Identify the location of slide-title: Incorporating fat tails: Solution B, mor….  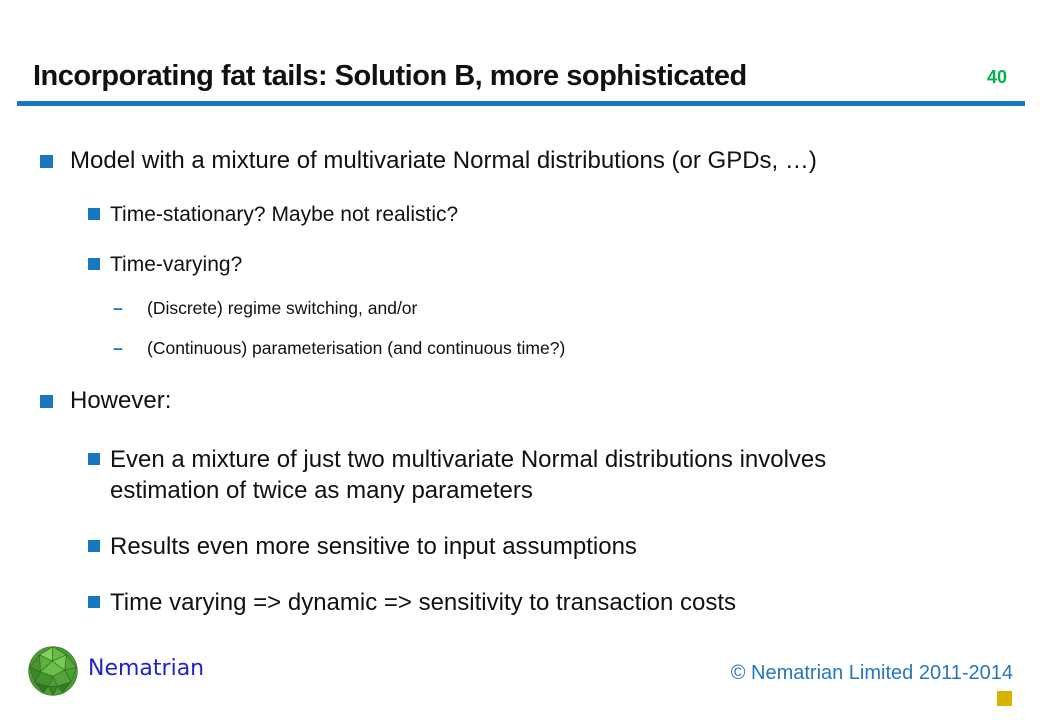
(390, 76).